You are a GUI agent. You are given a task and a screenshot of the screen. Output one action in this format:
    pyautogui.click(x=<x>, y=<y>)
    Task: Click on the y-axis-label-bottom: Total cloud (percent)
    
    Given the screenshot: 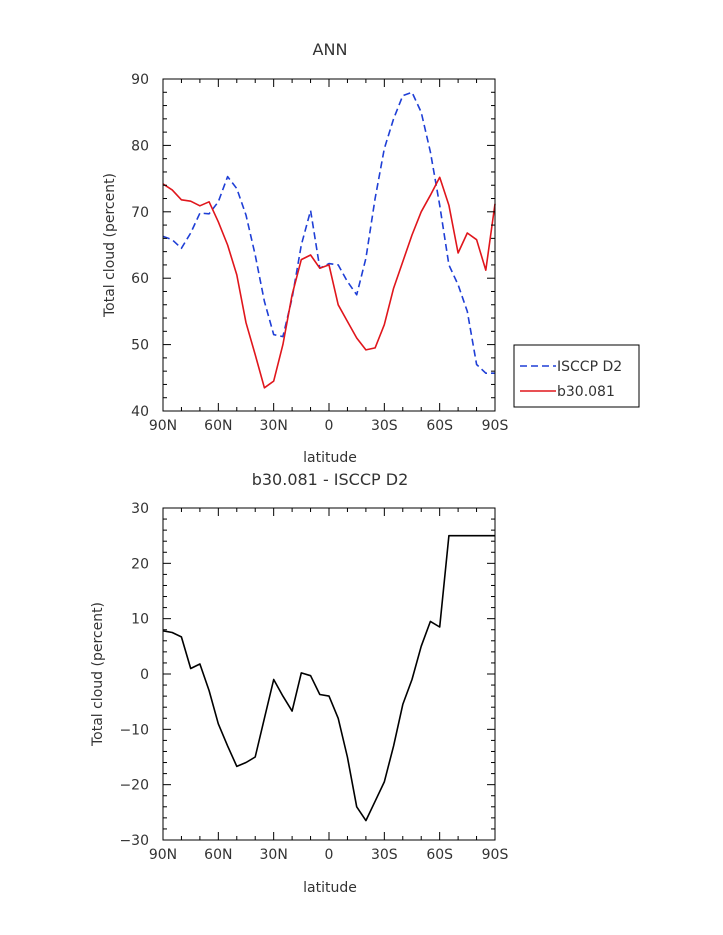 What is the action you would take?
    pyautogui.click(x=98, y=674)
    